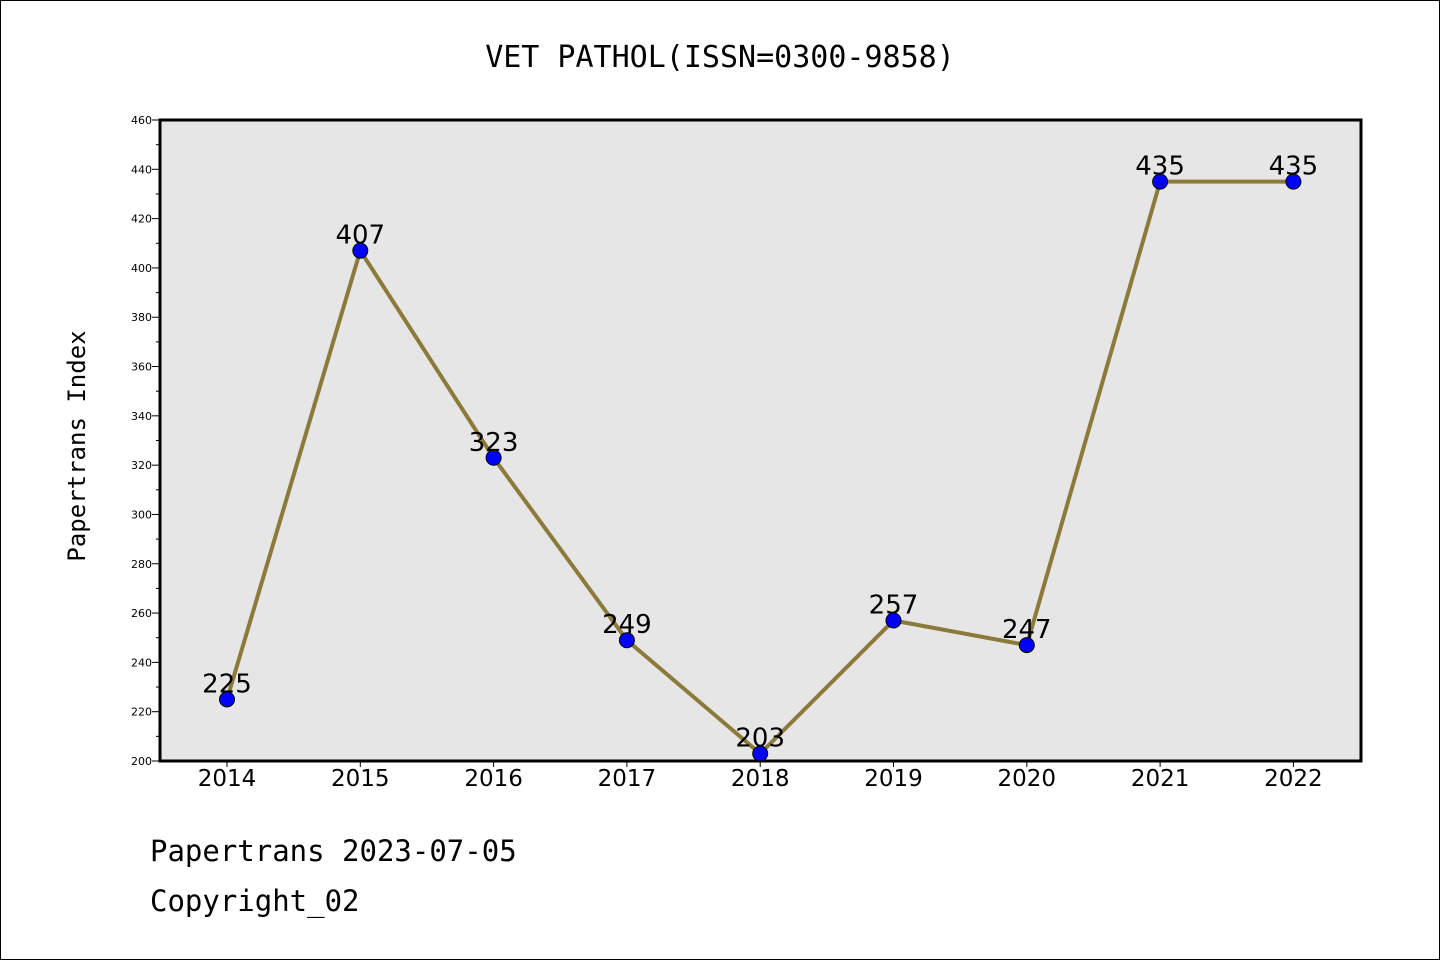 The width and height of the screenshot is (1440, 960). I want to click on y-tick-label: 380, so click(141, 317).